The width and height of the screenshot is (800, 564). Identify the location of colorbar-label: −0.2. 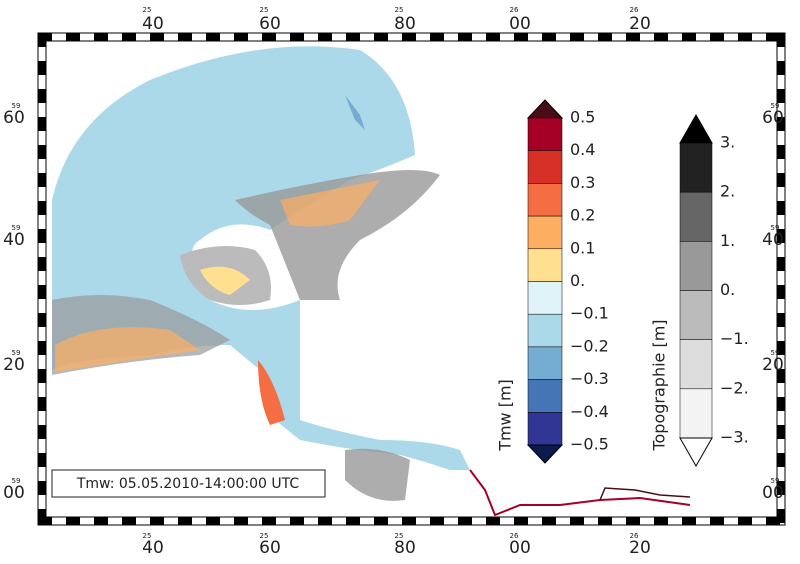
(589, 345).